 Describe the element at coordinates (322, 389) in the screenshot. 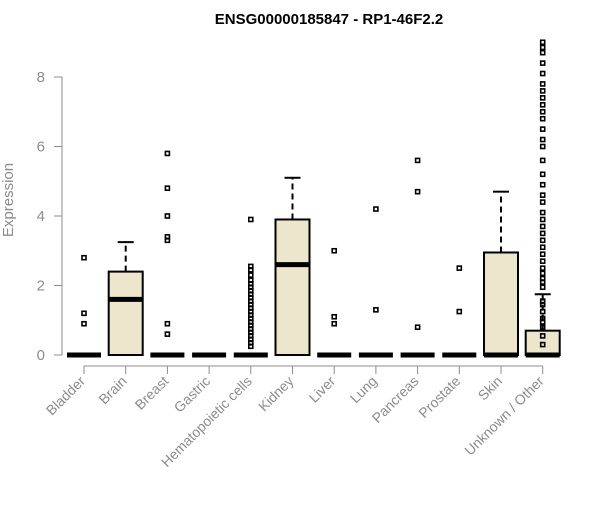

I see `x-tick-label: Liver` at that location.